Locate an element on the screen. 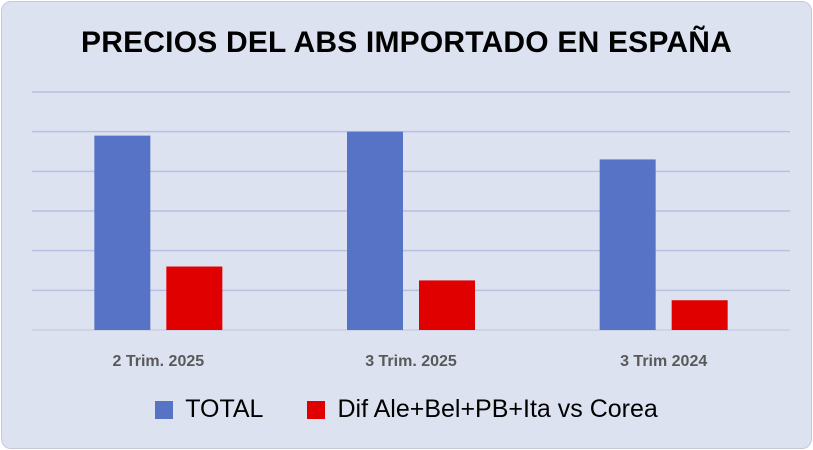  legend-label-dif: Dif Ale+Bel+PB+Ita vs Corea is located at coordinates (497, 409).